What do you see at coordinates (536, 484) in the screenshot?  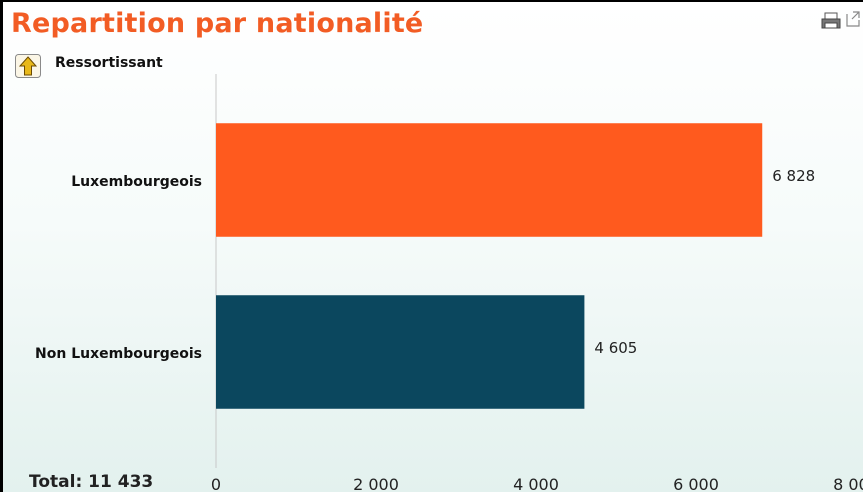 I see `x-tick-label: 4 000` at bounding box center [536, 484].